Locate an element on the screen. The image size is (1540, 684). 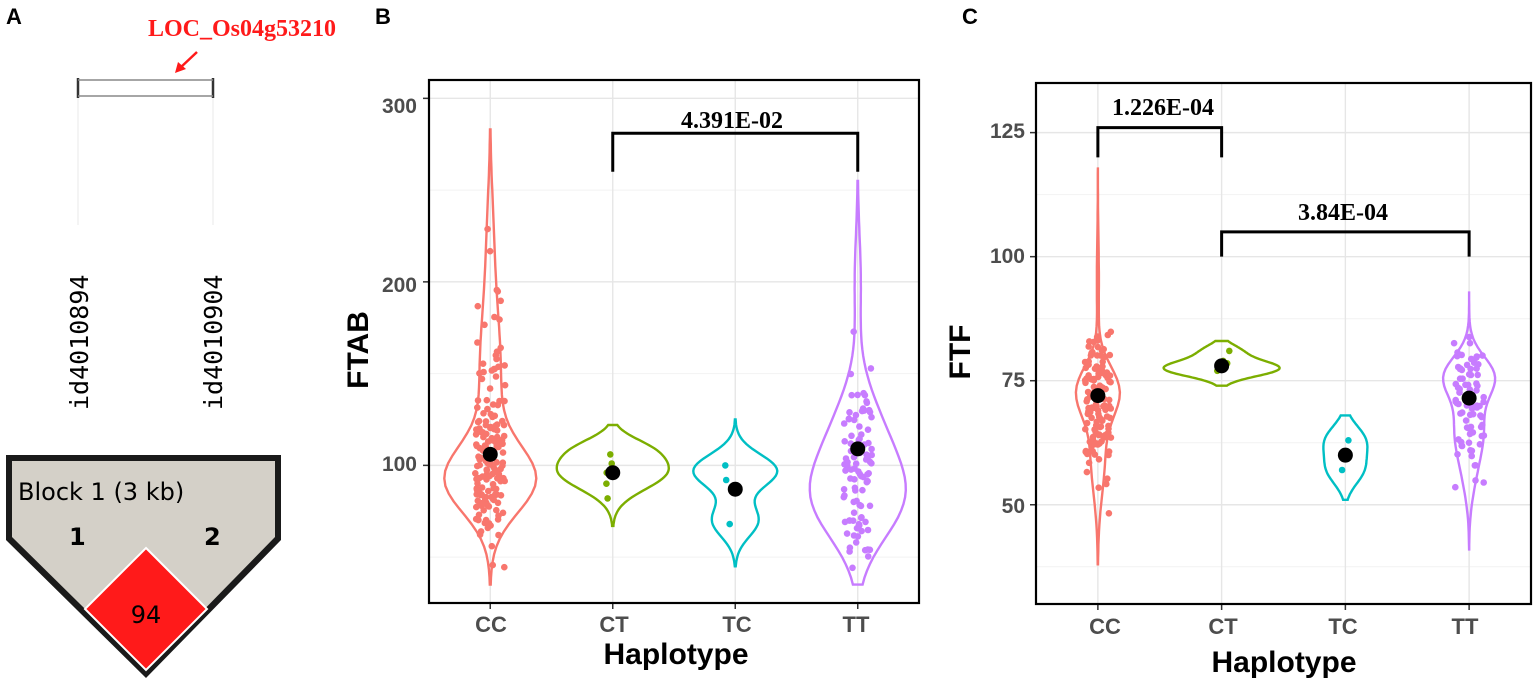
y-tick-b-100: 100 is located at coordinates (399, 464).